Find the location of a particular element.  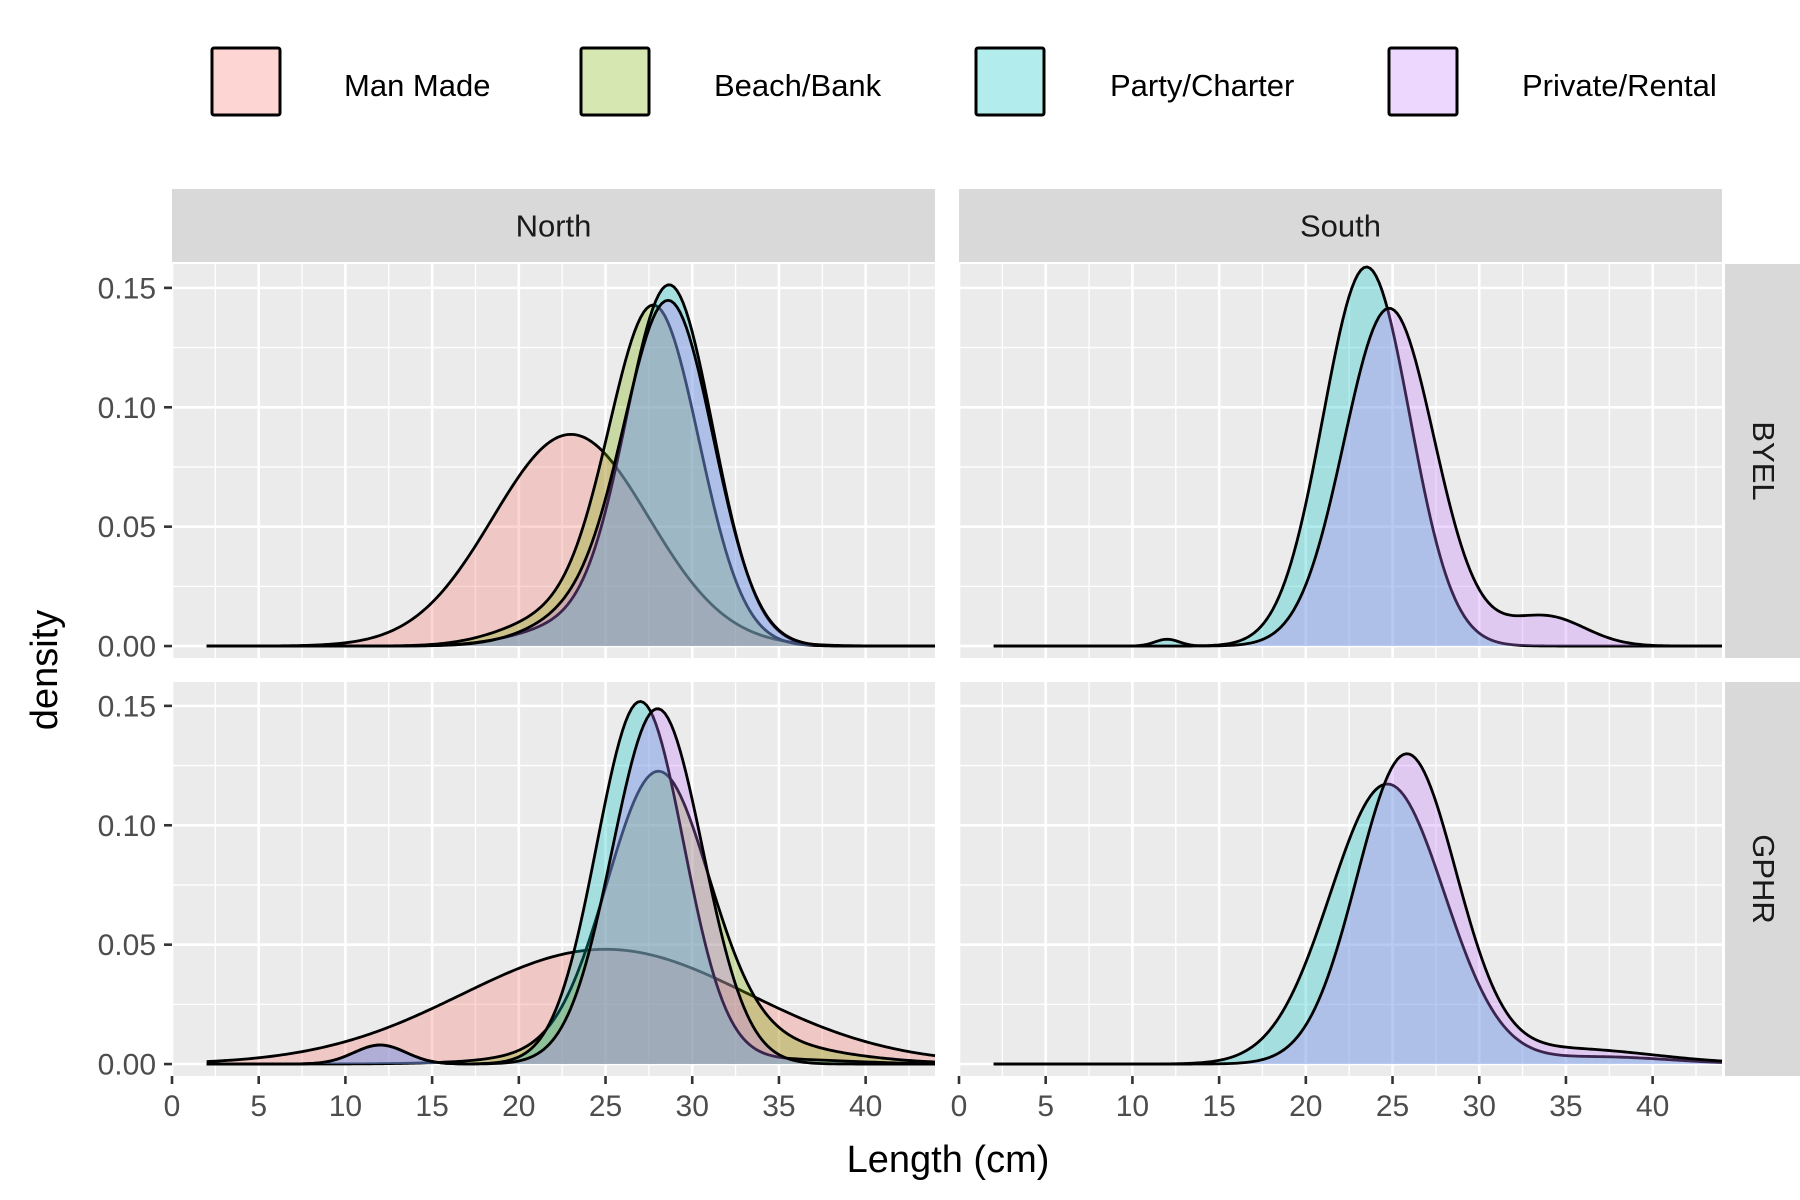

density-line-man-made is located at coordinates (571, 1005).